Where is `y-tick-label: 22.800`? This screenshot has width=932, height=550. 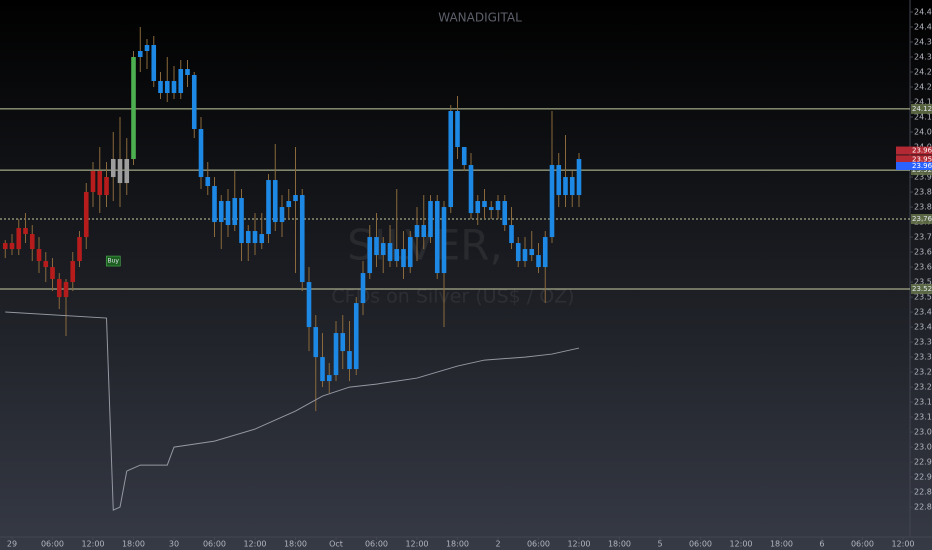 y-tick-label: 22.800 is located at coordinates (923, 507).